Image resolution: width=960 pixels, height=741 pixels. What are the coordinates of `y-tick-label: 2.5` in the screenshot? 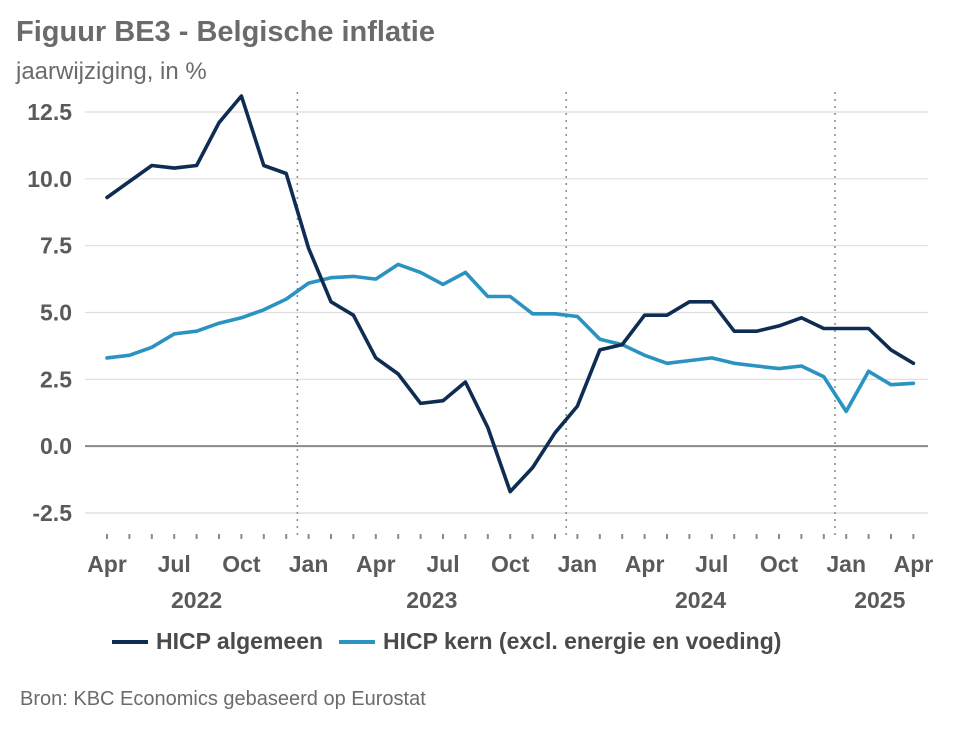 It's located at (56, 379).